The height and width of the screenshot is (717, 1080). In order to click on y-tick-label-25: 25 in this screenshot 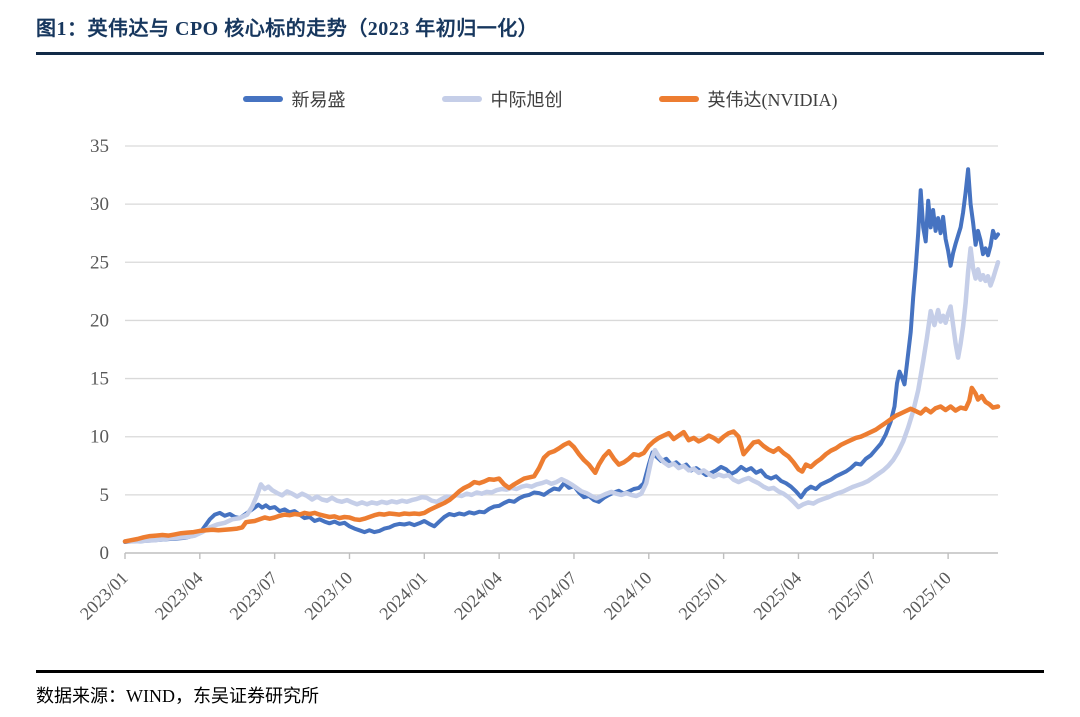, I will do `click(99, 262)`.